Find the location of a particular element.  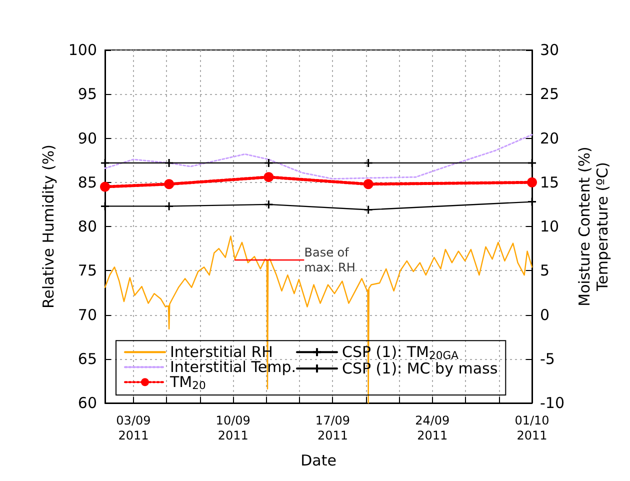

y-tick-label: 75 is located at coordinates (87, 271).